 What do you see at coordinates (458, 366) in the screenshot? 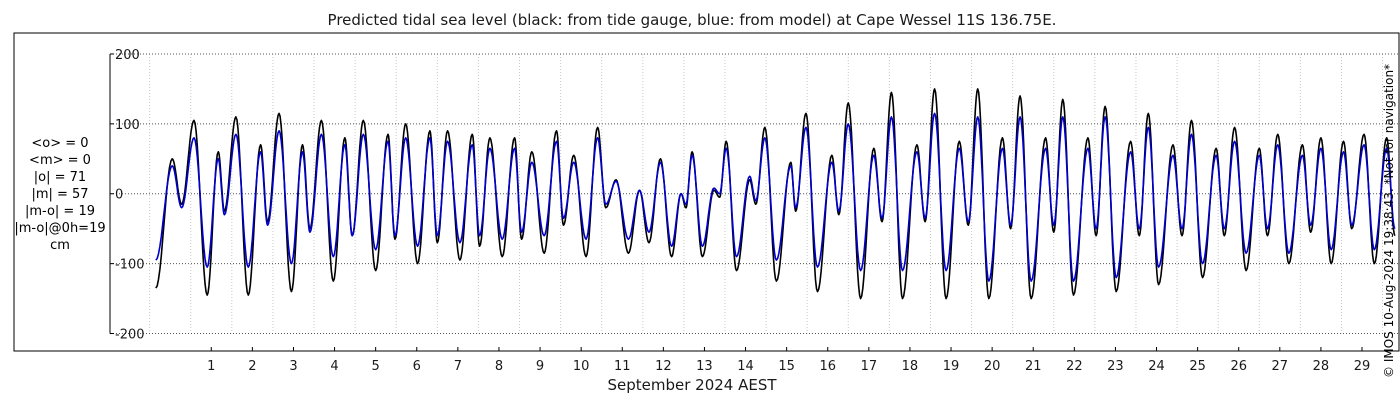
I see `x-tick-label: 7` at bounding box center [458, 366].